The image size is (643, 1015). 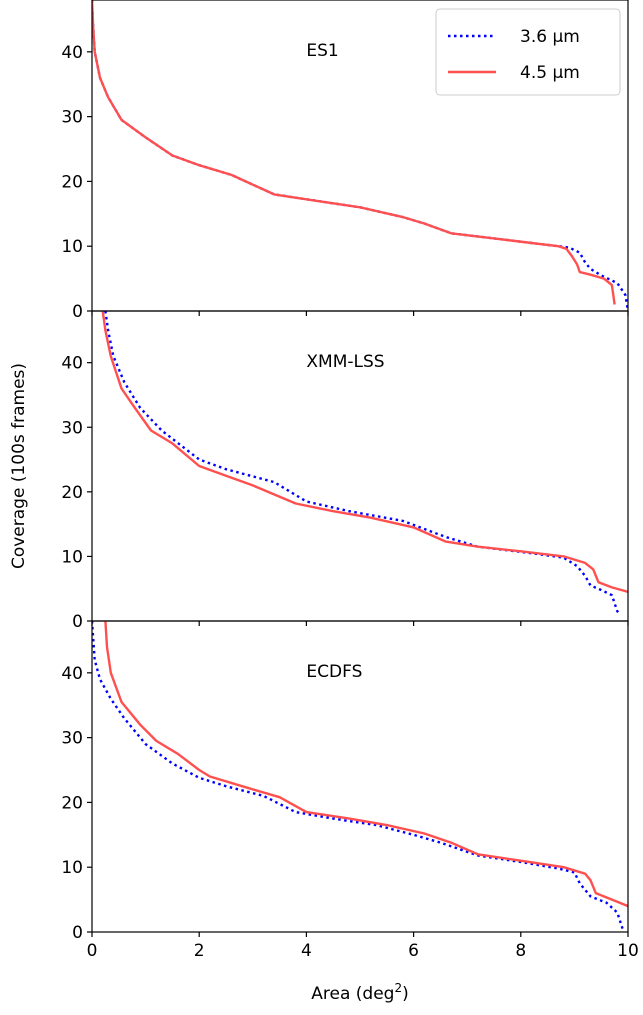 I want to click on legend-box, so click(x=528, y=52).